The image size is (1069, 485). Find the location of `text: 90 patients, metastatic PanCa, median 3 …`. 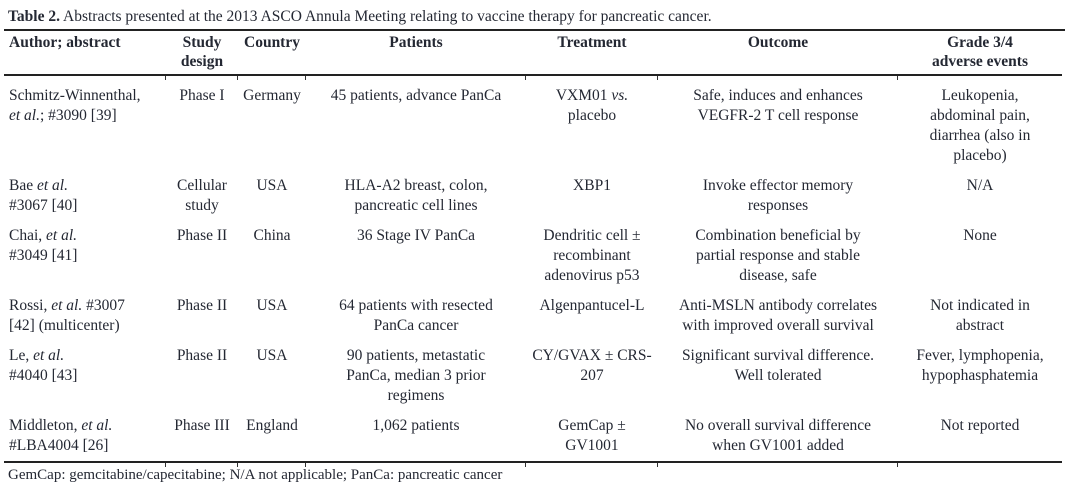

text: 90 patients, metastatic PanCa, median 3 … is located at coordinates (416, 375).